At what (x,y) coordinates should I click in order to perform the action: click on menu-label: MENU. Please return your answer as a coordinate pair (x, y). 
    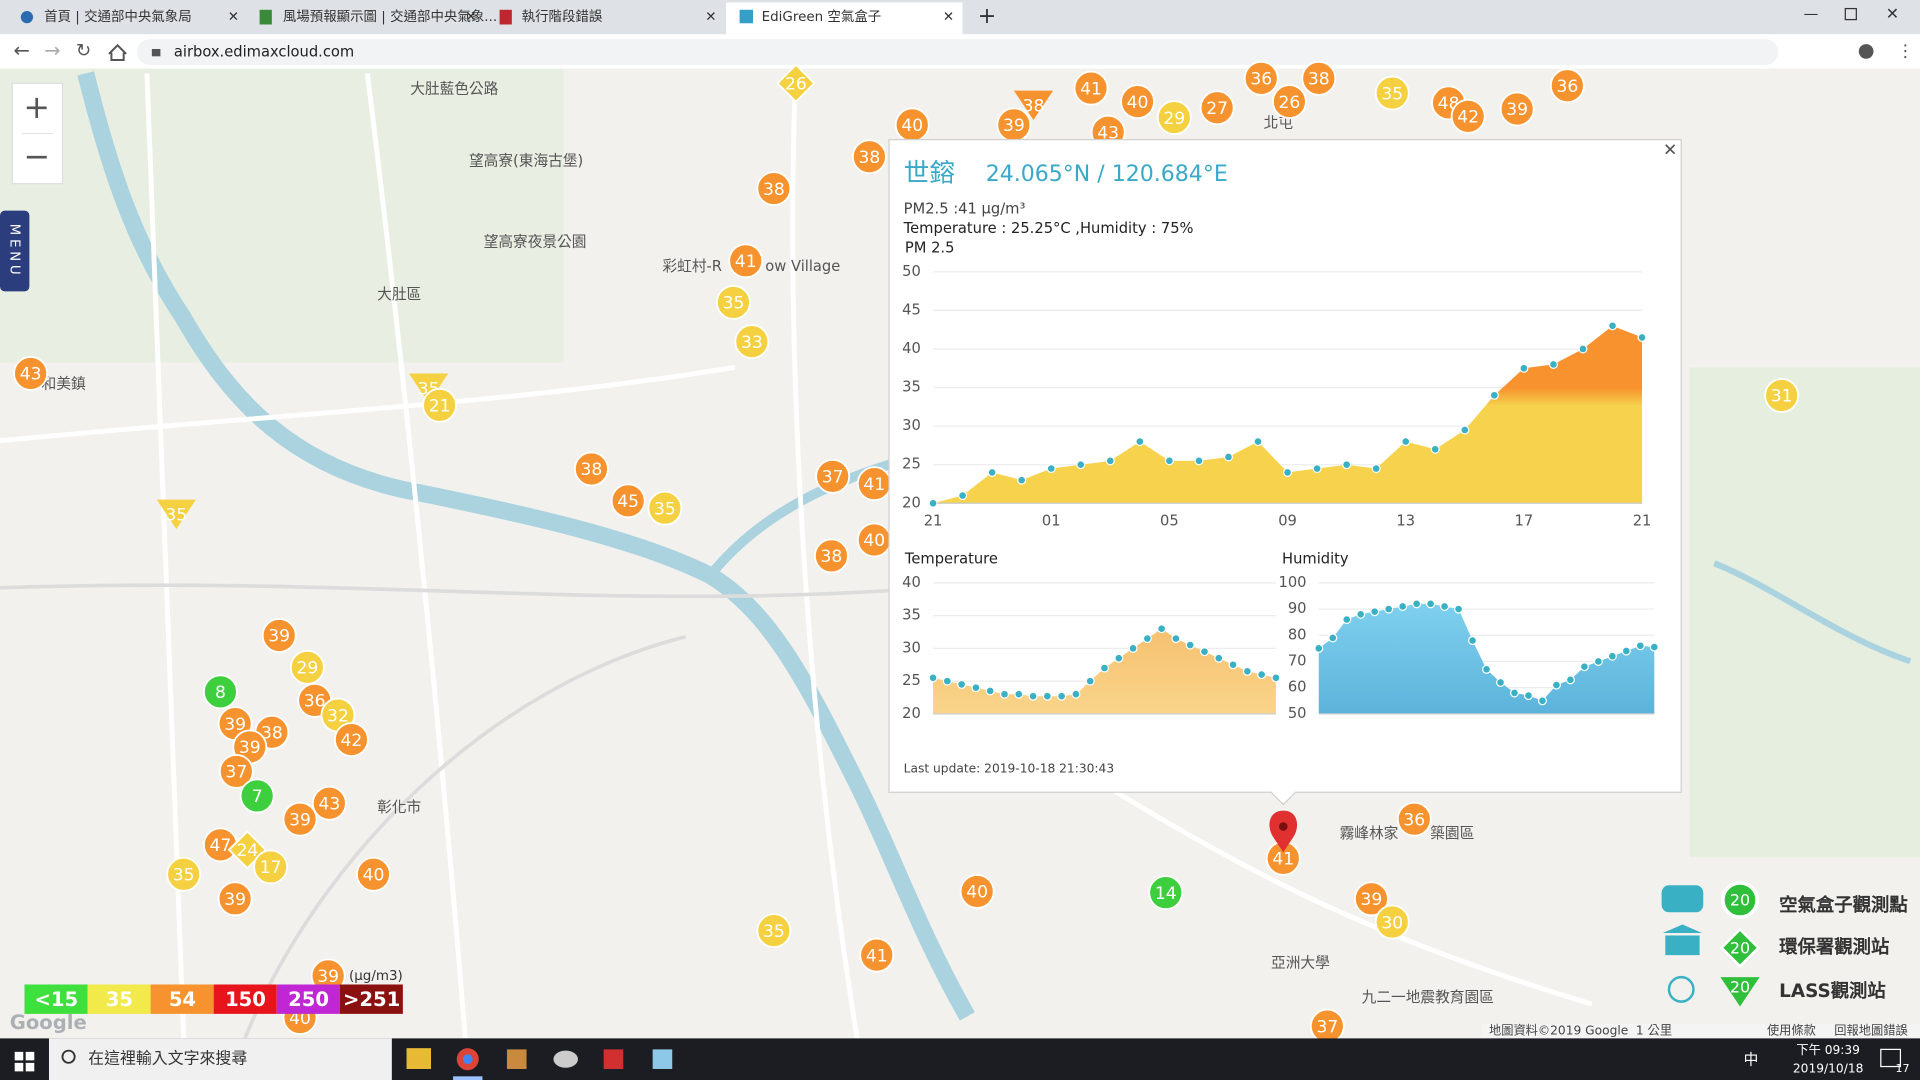
    Looking at the image, I should click on (14, 251).